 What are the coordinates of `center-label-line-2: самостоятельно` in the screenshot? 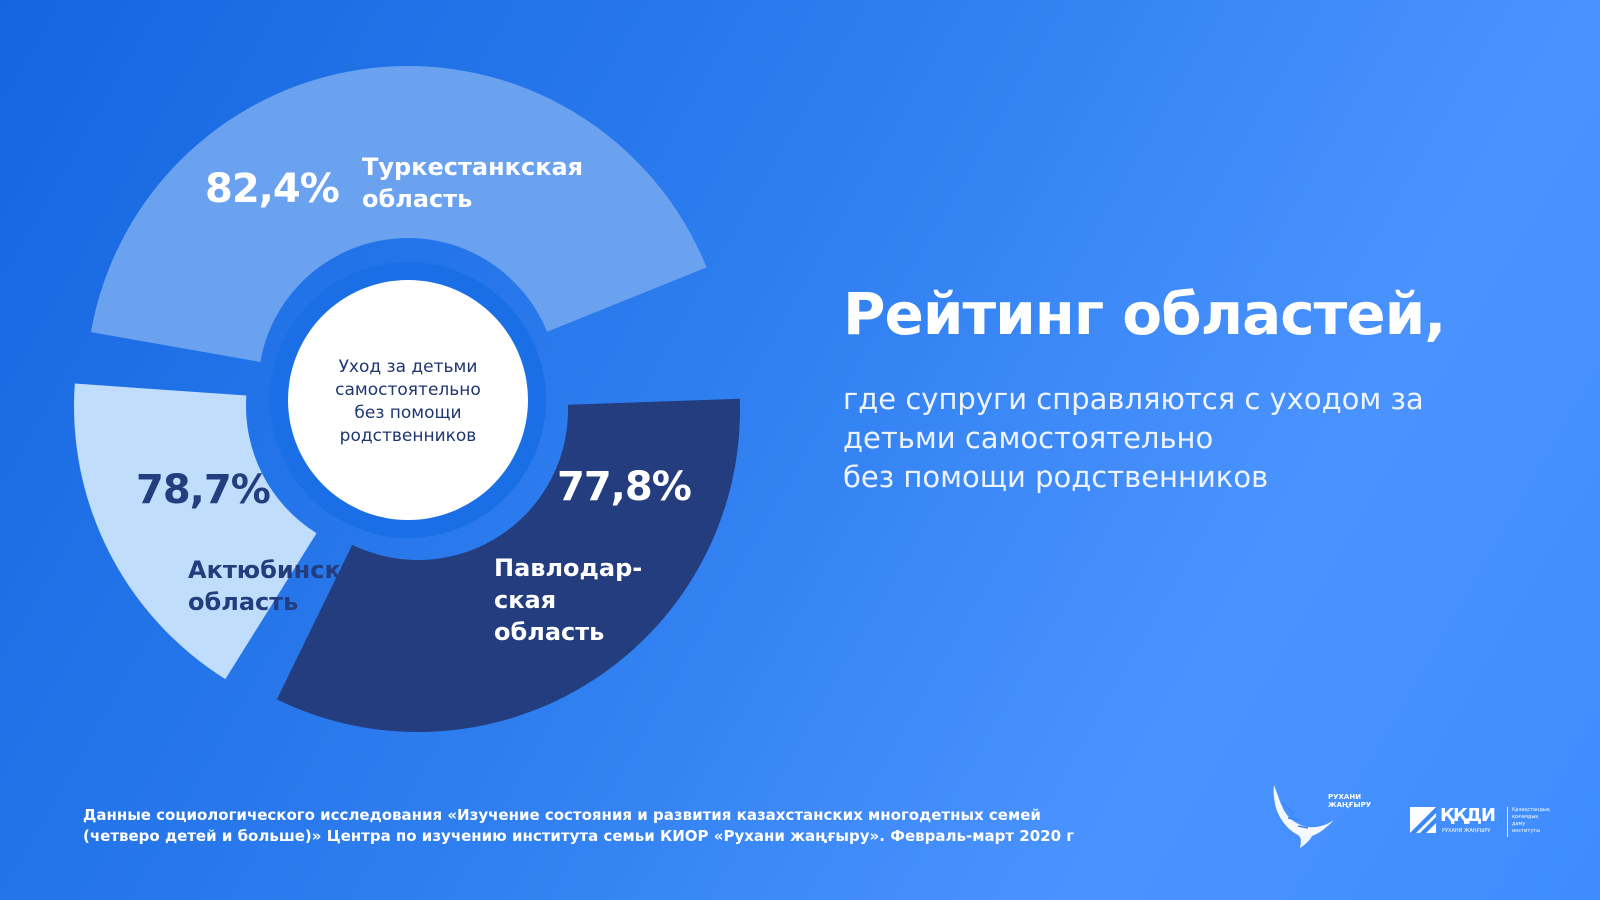 It's located at (408, 390).